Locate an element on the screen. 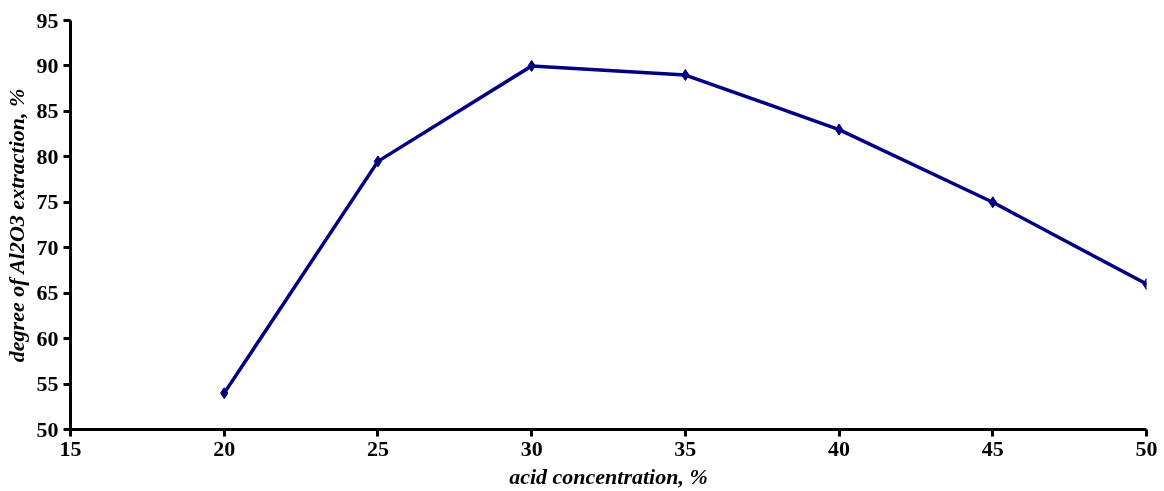 Image resolution: width=1164 pixels, height=491 pixels. y-tick-label: 95 is located at coordinates (47, 20).